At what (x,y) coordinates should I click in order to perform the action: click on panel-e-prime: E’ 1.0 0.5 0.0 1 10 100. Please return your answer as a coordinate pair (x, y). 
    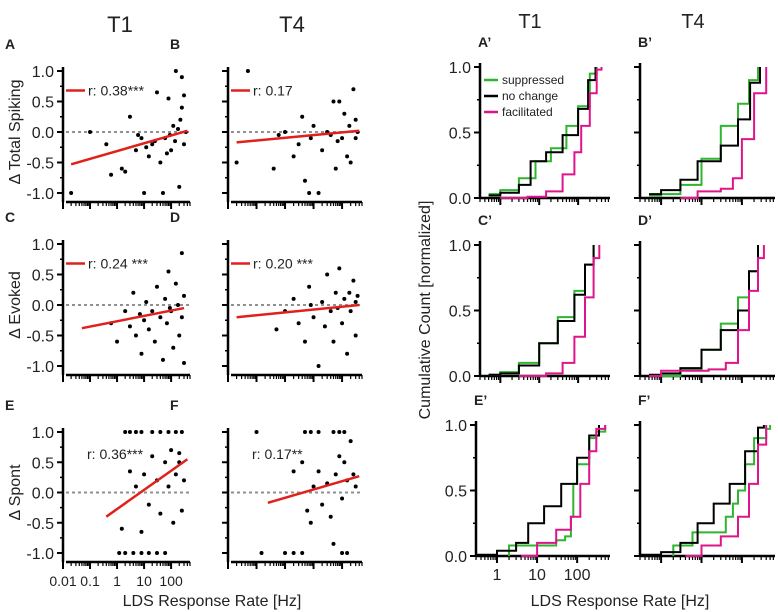
    Looking at the image, I should click on (527, 488).